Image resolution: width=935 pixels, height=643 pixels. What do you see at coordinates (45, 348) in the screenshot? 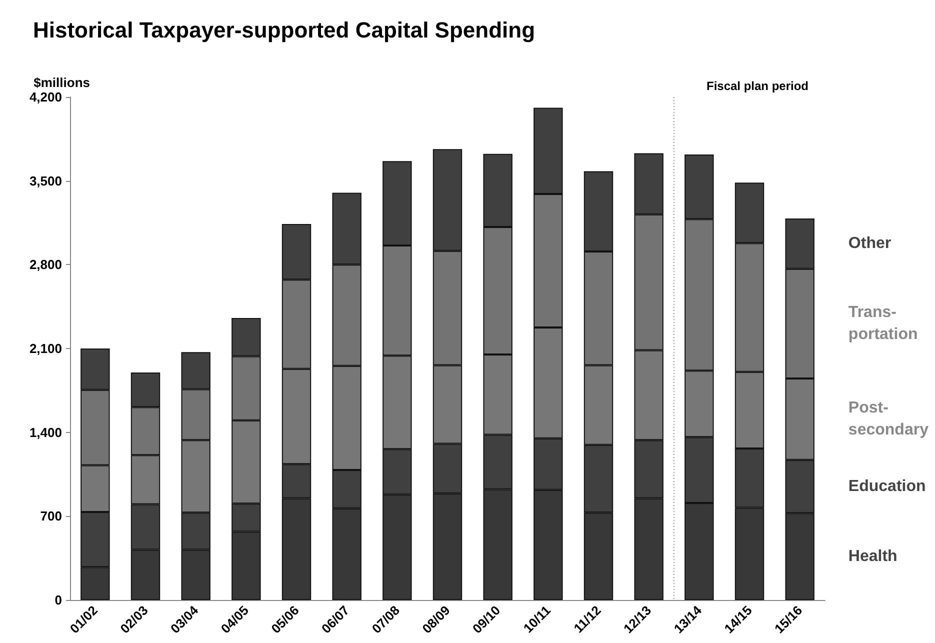
I see `y-tick-label: 2,100` at bounding box center [45, 348].